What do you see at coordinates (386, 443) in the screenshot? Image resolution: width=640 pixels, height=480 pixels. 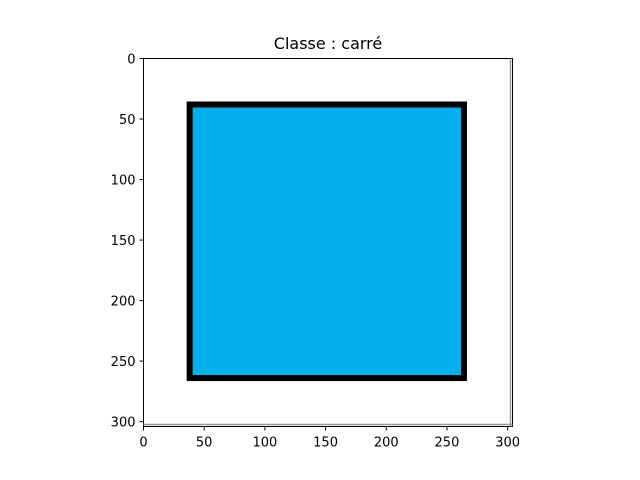 I see `x-tick-label: 200` at bounding box center [386, 443].